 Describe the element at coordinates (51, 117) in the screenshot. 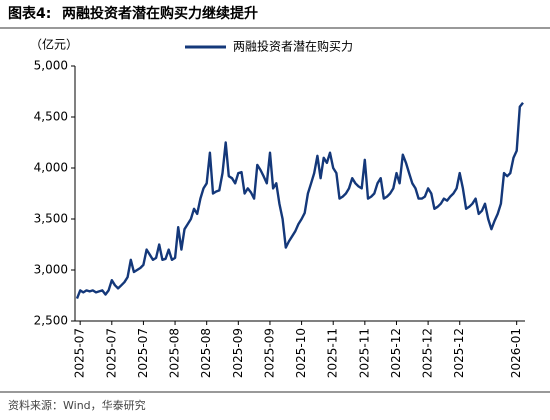

I see `y-tick-label: 4,500` at that location.